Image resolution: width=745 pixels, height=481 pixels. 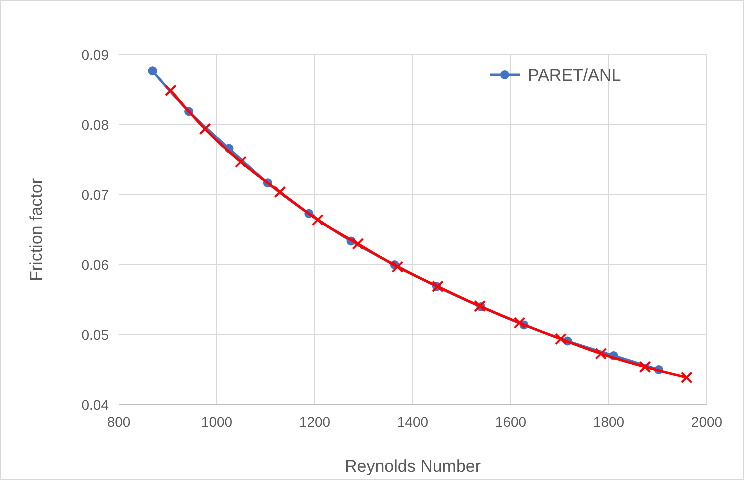 What do you see at coordinates (707, 422) in the screenshot?
I see `x-tick-label: 2000` at bounding box center [707, 422].